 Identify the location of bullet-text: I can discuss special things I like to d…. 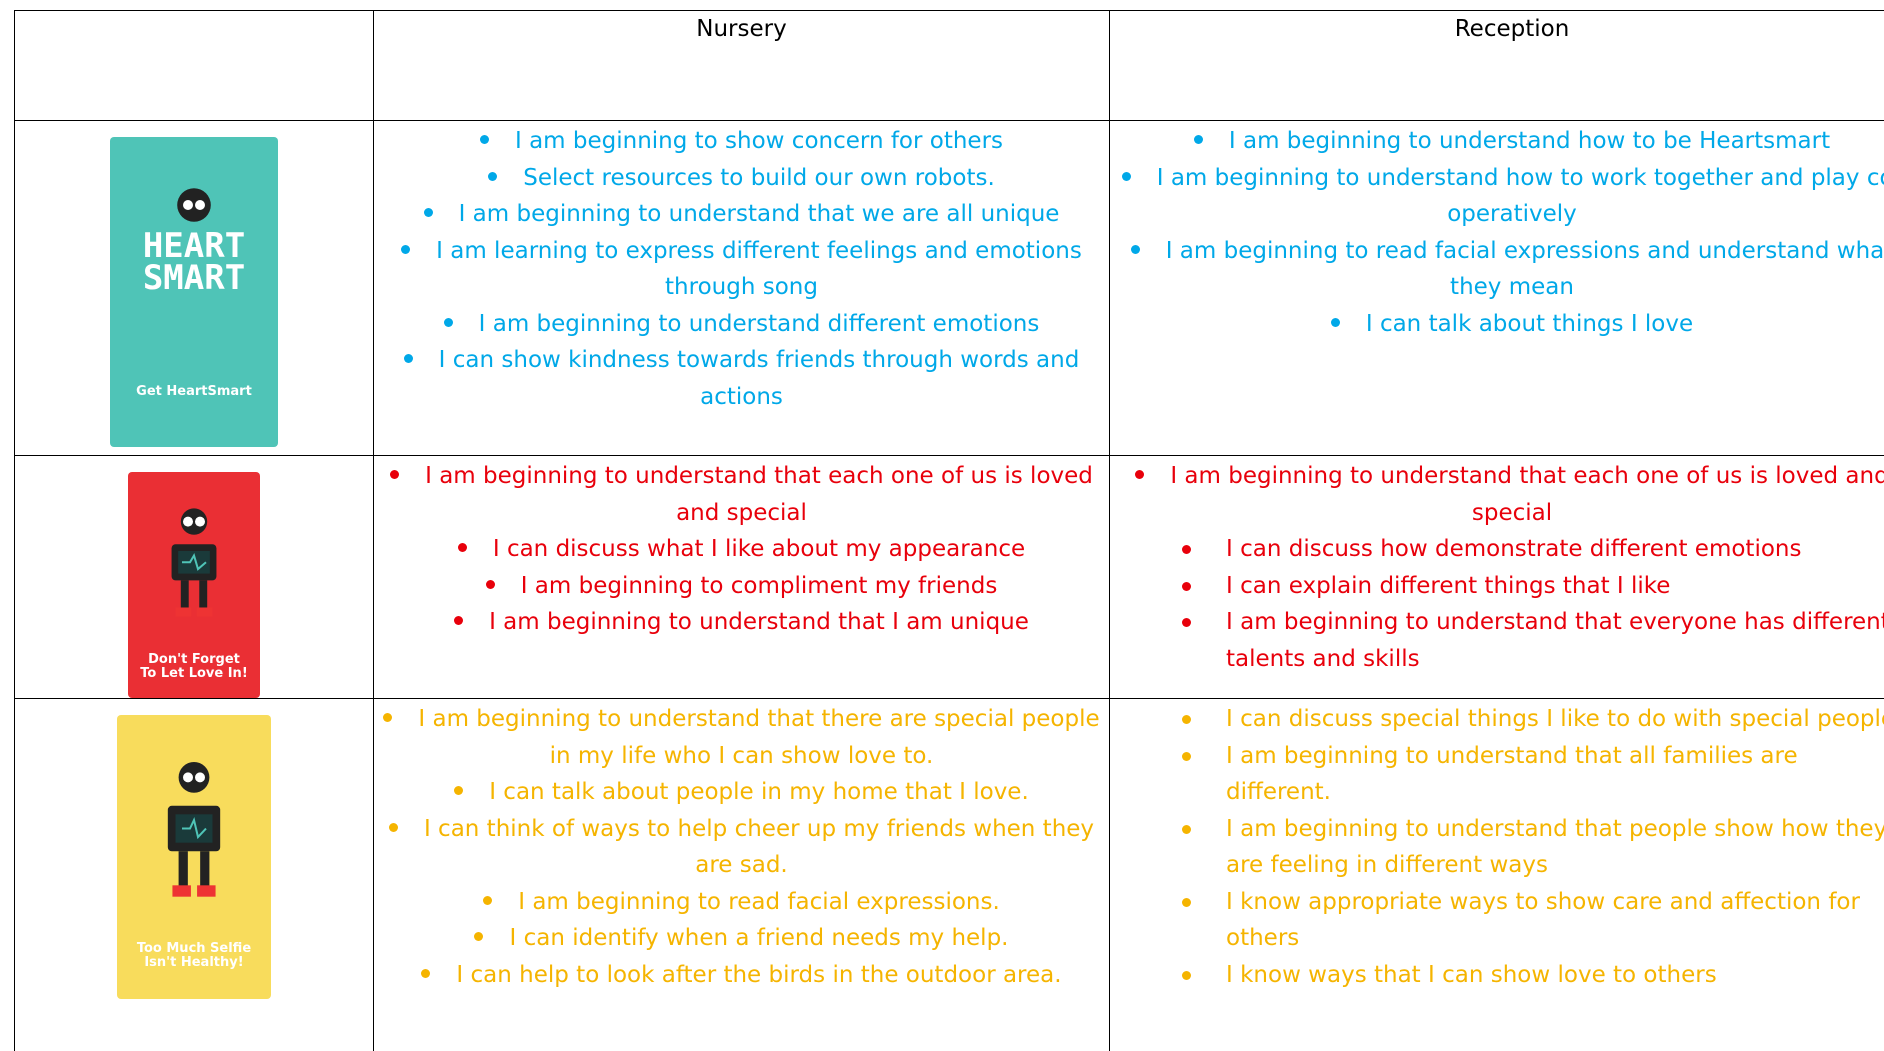
(1555, 719).